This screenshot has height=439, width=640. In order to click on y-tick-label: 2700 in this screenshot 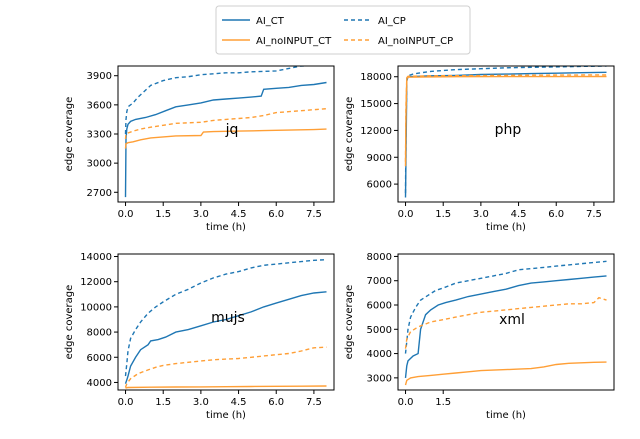, I will do `click(99, 193)`.